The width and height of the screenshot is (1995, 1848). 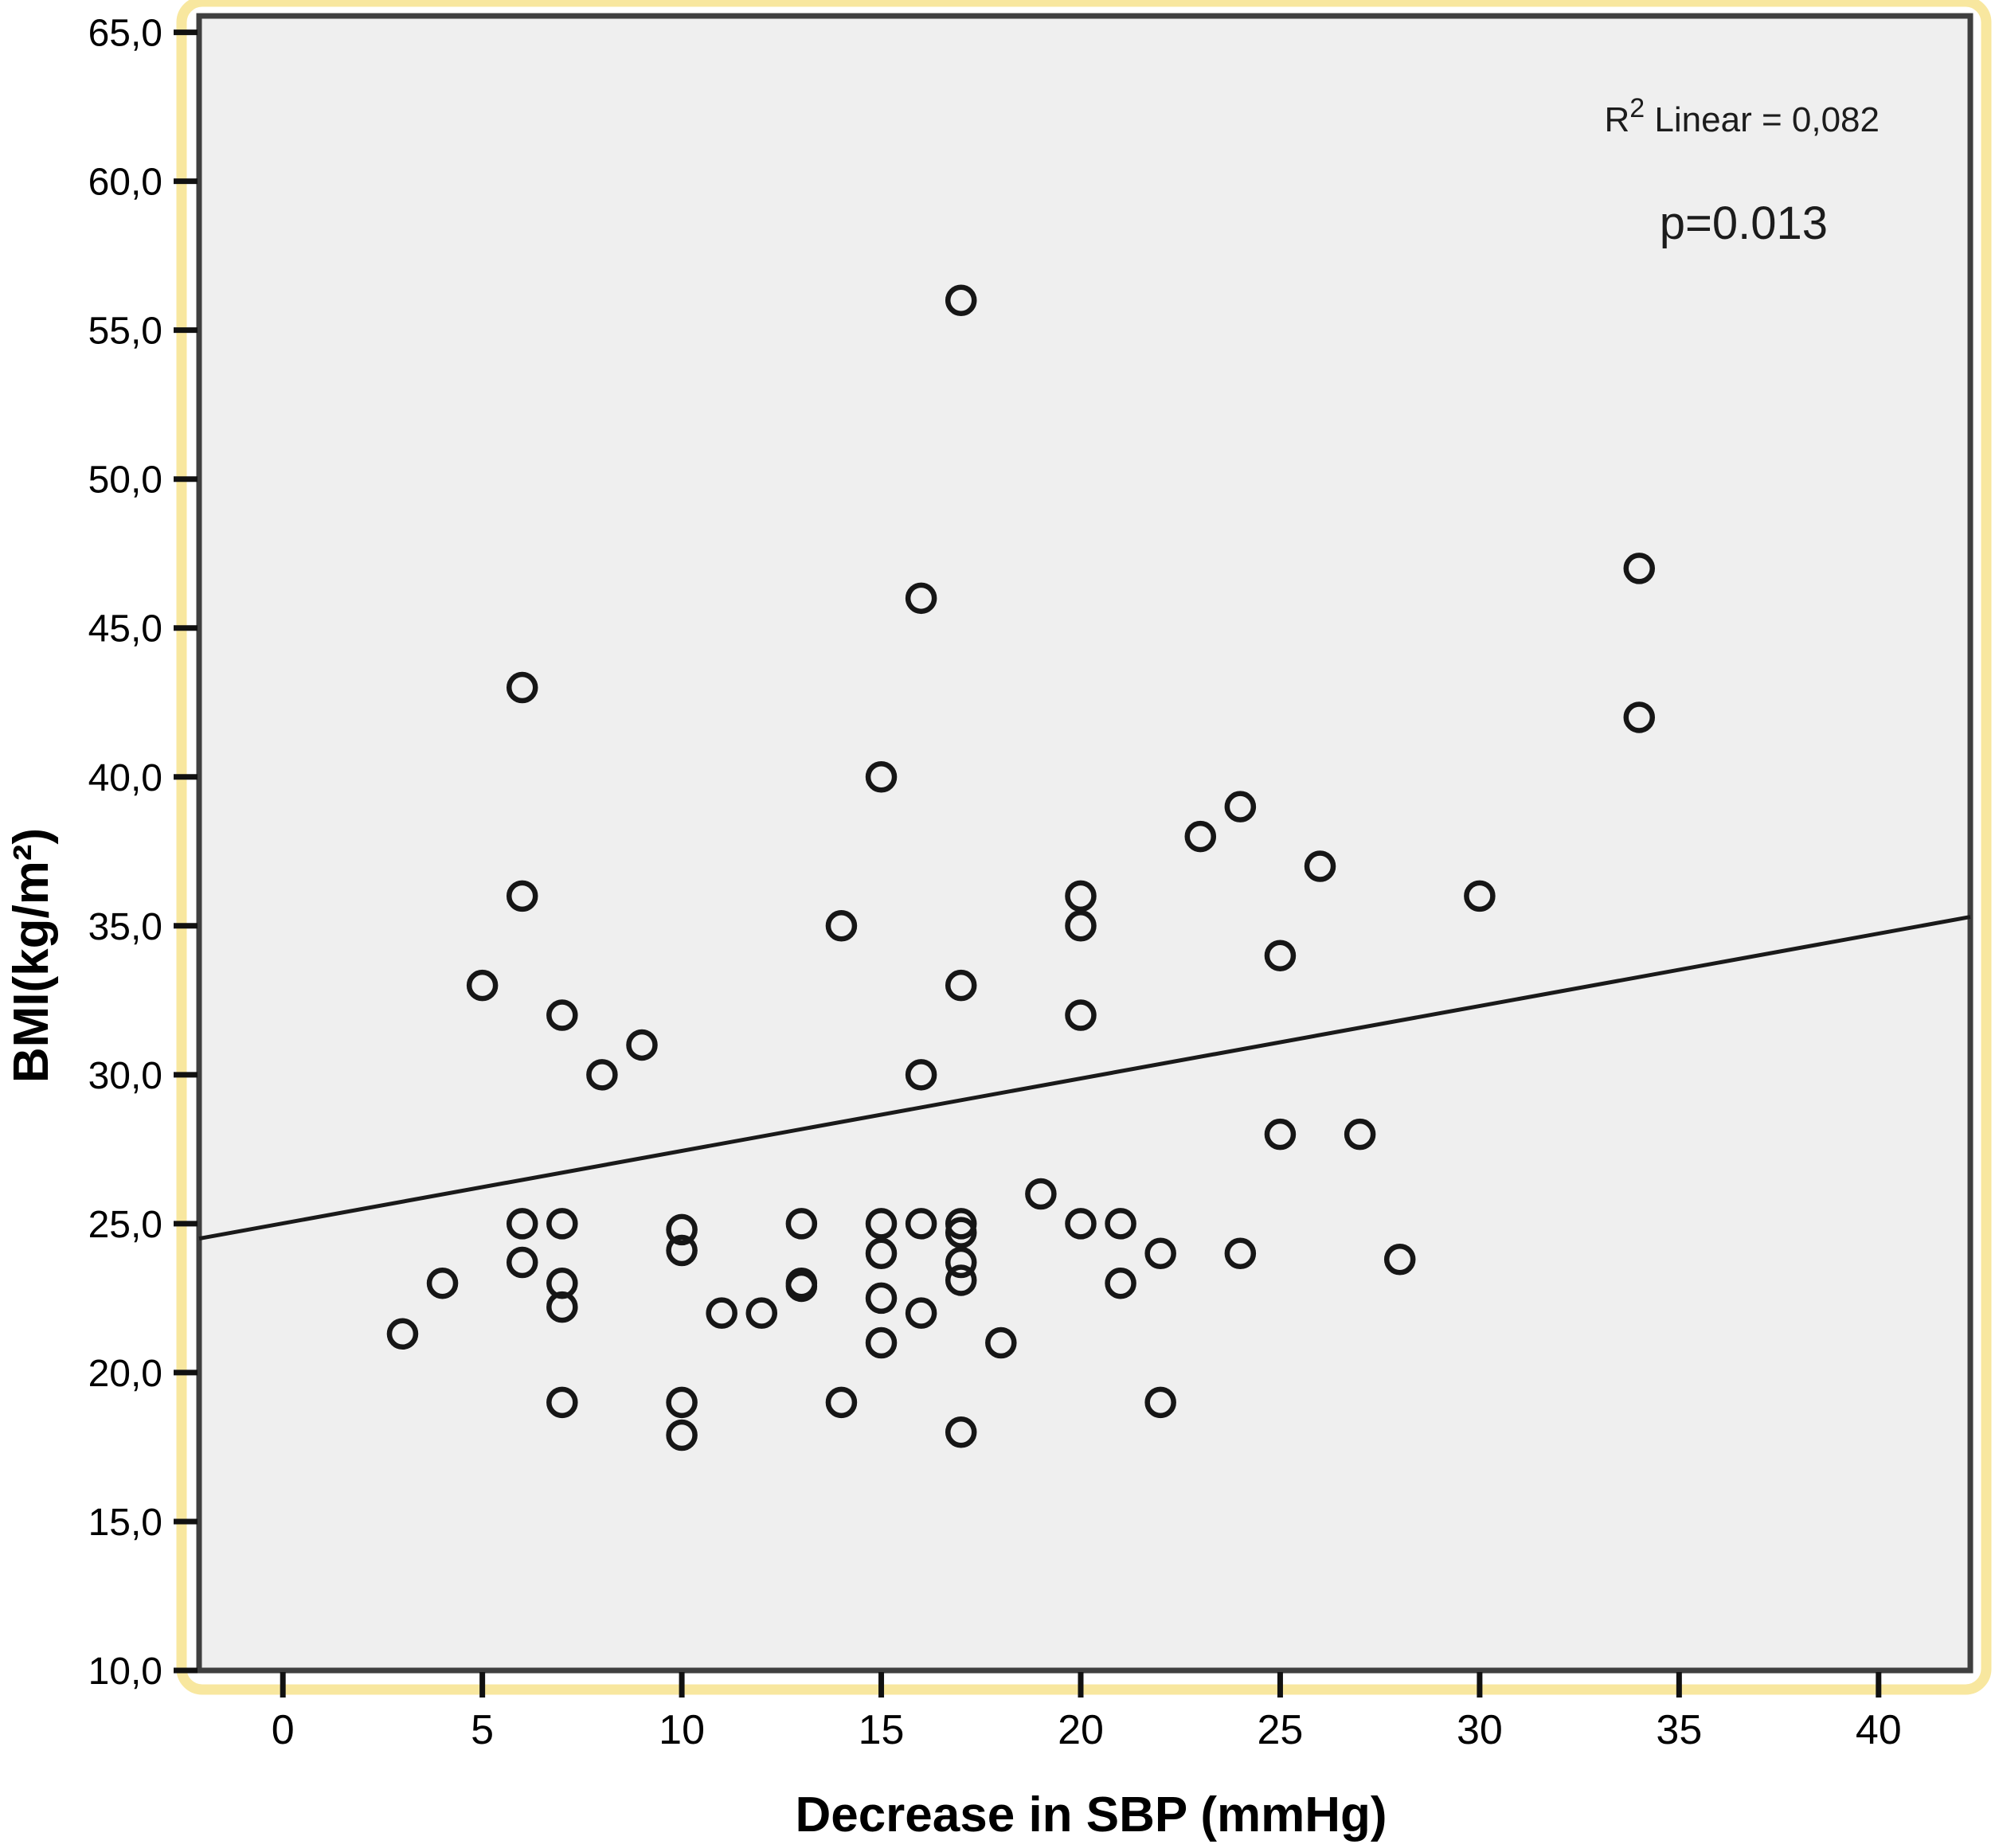 I want to click on y-tick-label: 60,0, so click(x=125, y=183).